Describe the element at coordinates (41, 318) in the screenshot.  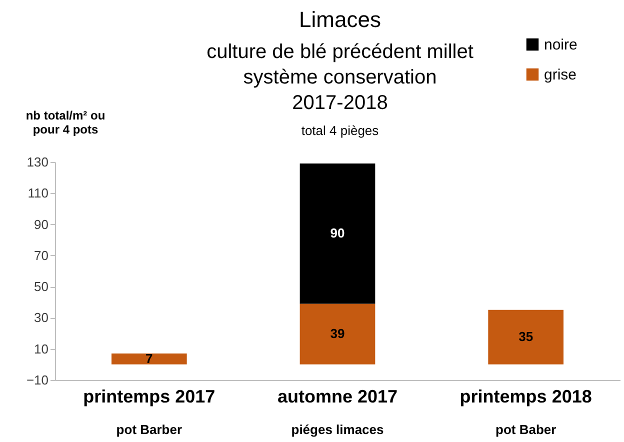
I see `y-tick-label: 30` at that location.